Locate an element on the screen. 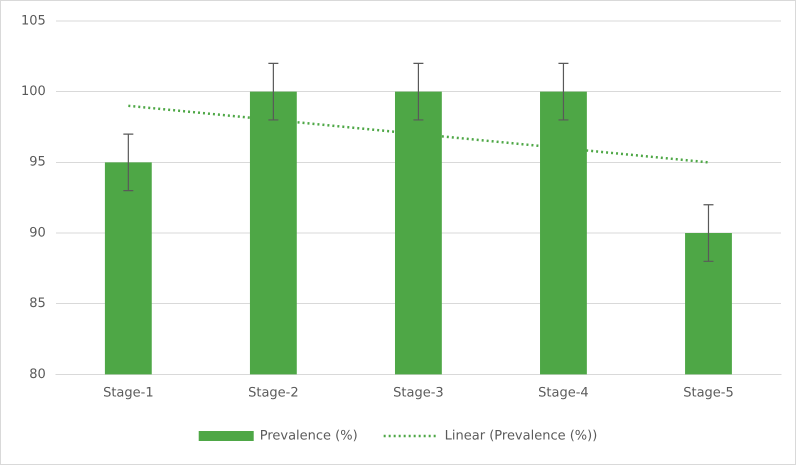 The width and height of the screenshot is (796, 465). x-tick-label: Stage-5 is located at coordinates (708, 393).